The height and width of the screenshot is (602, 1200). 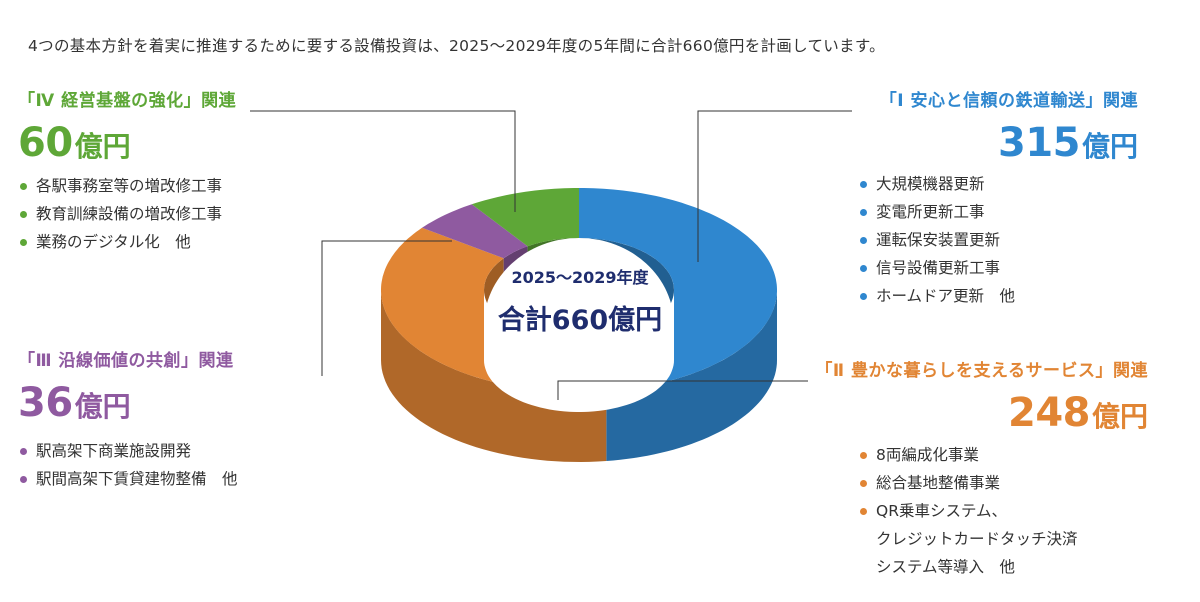 What do you see at coordinates (936, 212) in the screenshot?
I see `list-item: 変電所更新工事` at bounding box center [936, 212].